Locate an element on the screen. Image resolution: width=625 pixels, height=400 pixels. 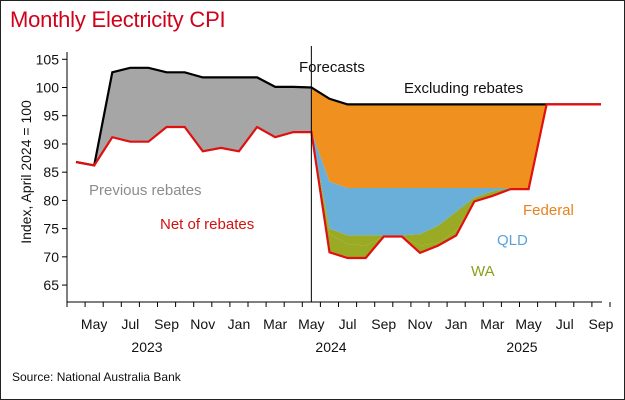
y-tick-label: 95 is located at coordinates (51, 116).